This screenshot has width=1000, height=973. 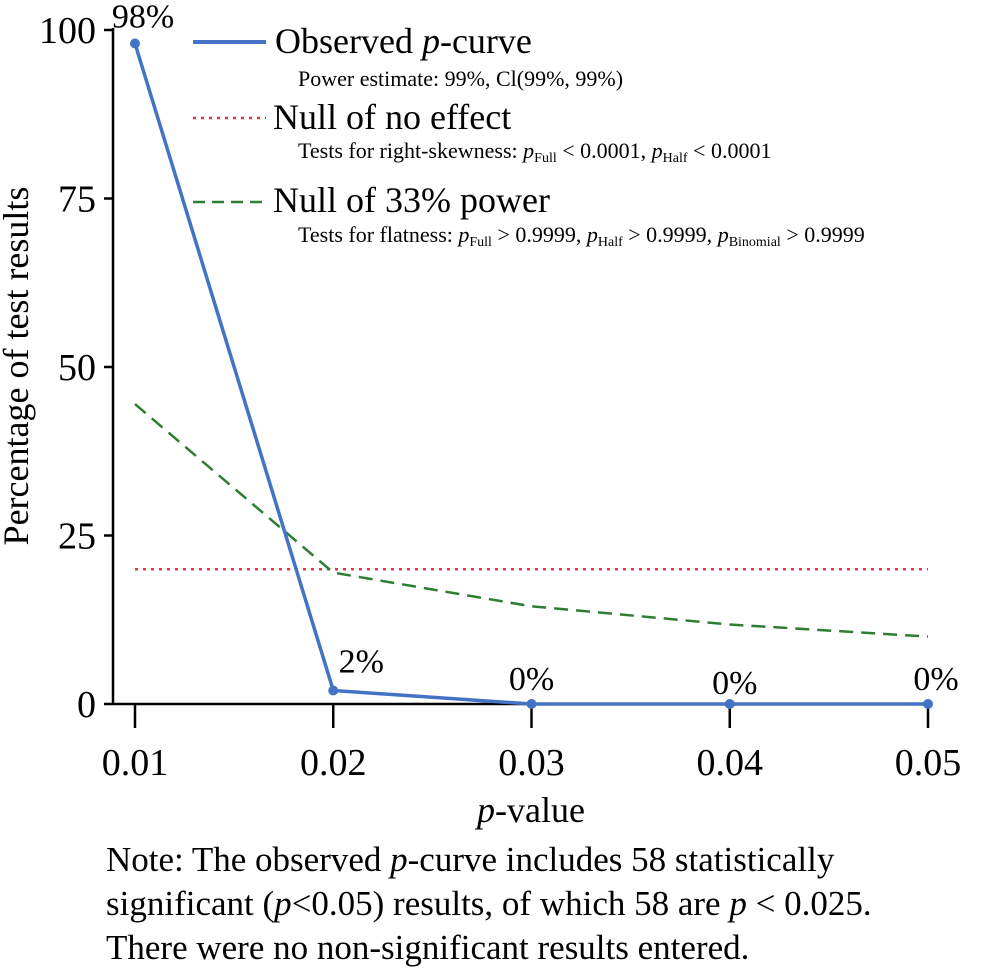 What do you see at coordinates (18, 366) in the screenshot?
I see `y-axis-title: Percentage of test results` at bounding box center [18, 366].